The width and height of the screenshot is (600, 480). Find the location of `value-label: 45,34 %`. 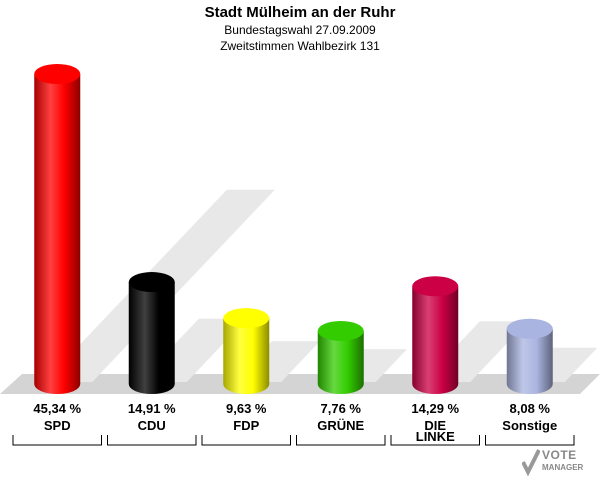

value-label: 45,34 % is located at coordinates (57, 408).